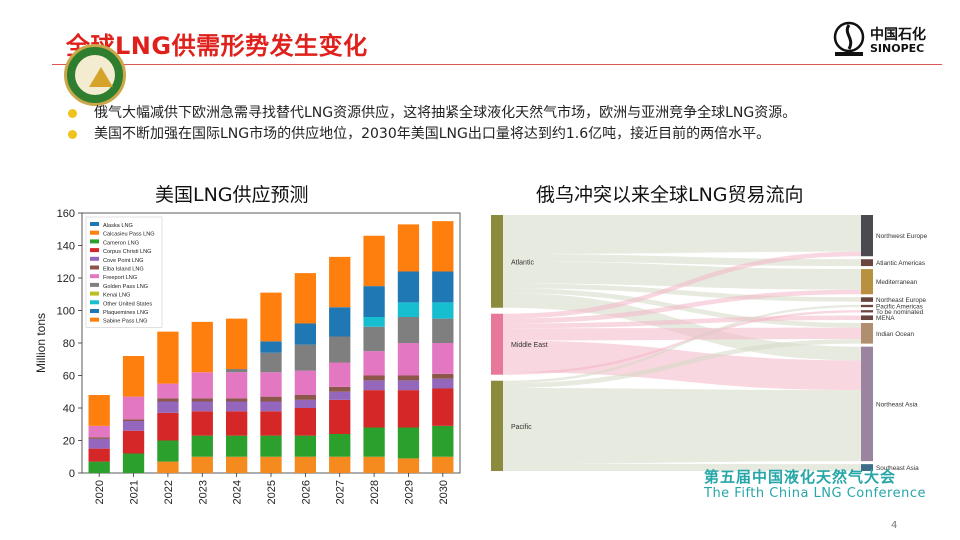 The image size is (960, 540). I want to click on y-tick-label: 60, so click(69, 377).